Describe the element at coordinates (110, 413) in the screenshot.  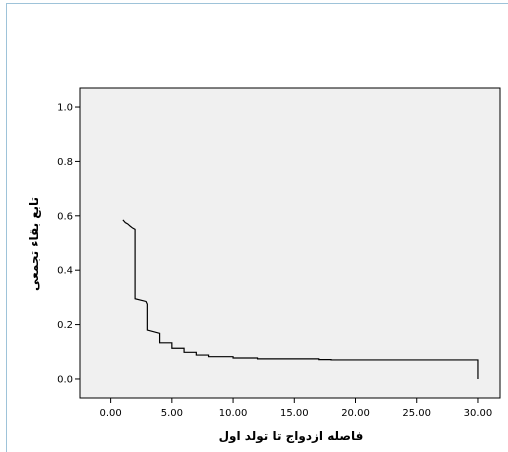
I see `x-tick-label: 0.00` at that location.